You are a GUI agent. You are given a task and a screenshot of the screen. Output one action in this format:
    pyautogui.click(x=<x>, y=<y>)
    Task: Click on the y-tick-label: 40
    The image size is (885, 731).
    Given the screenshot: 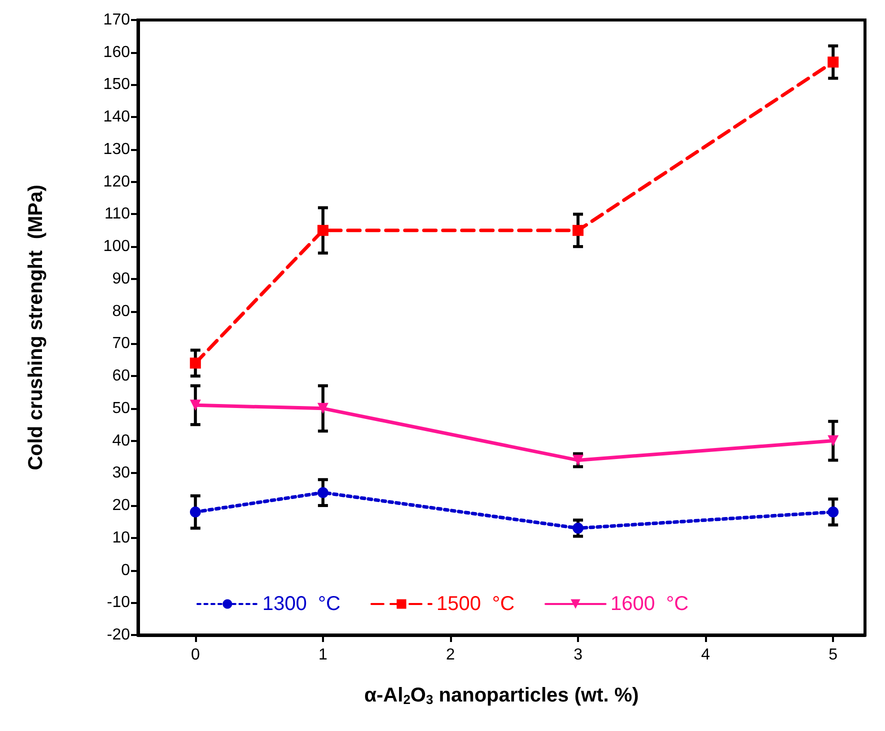 What is the action you would take?
    pyautogui.click(x=121, y=441)
    